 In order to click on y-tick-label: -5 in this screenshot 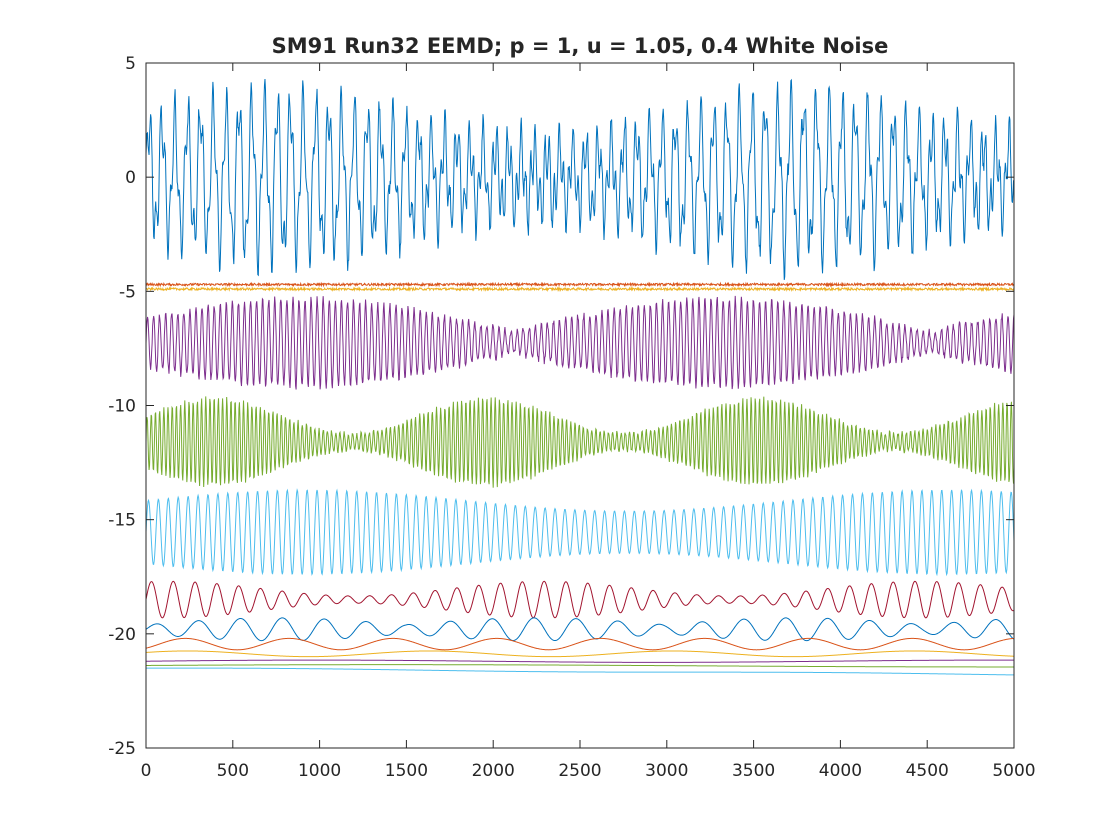, I will do `click(127, 292)`.